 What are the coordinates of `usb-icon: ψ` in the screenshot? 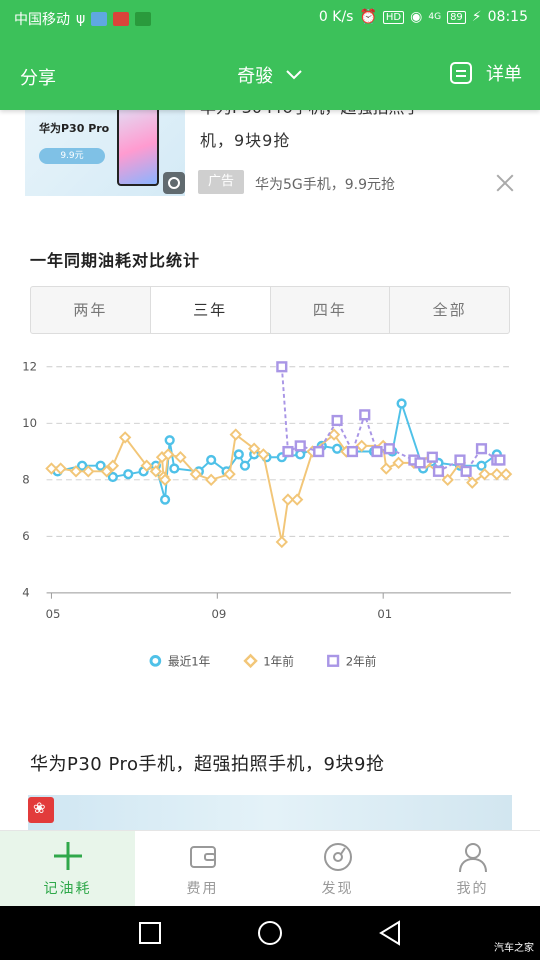 It's located at (81, 19).